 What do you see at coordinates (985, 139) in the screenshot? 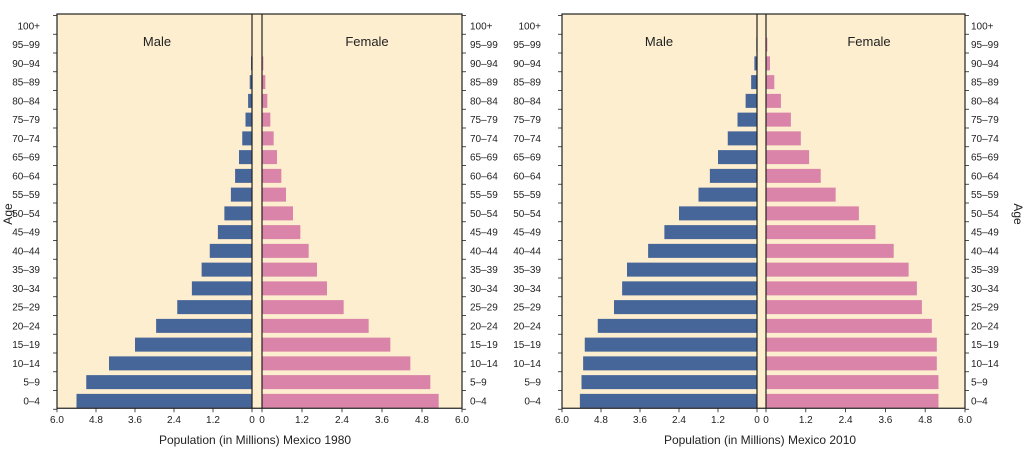
I see `age-label-right: 70–74` at bounding box center [985, 139].